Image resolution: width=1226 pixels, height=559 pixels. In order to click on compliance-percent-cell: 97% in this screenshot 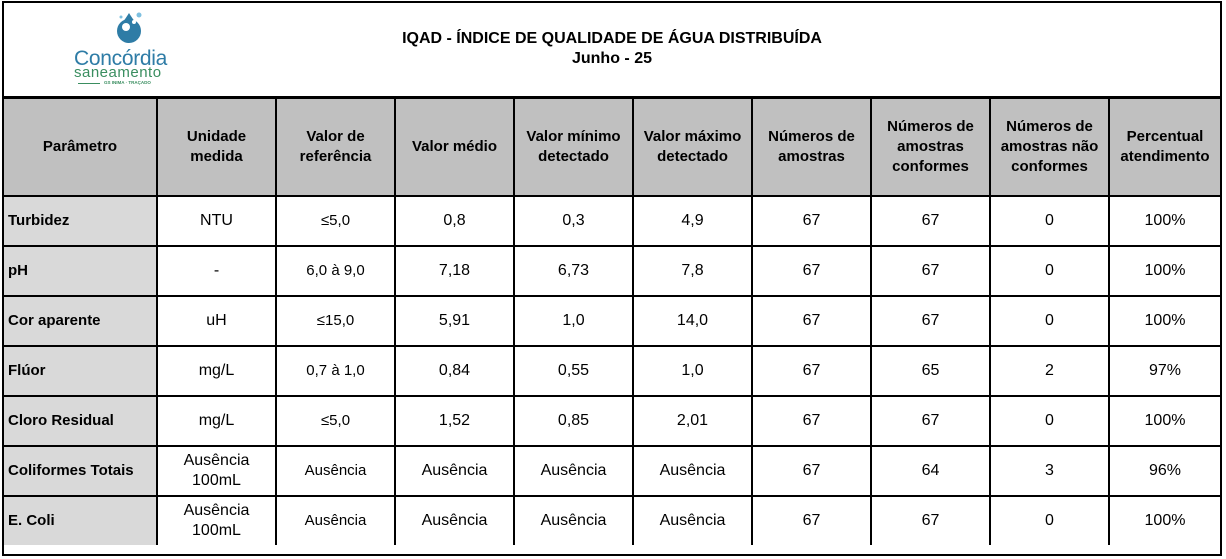, I will do `click(1164, 371)`.